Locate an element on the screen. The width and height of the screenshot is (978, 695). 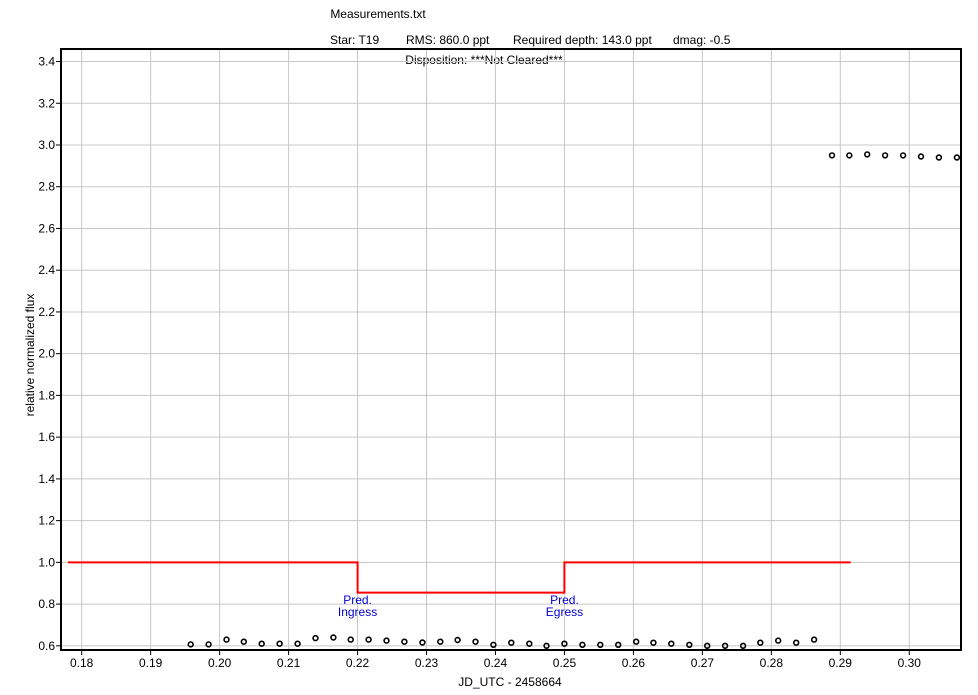
predicted-model-line is located at coordinates (459, 577).